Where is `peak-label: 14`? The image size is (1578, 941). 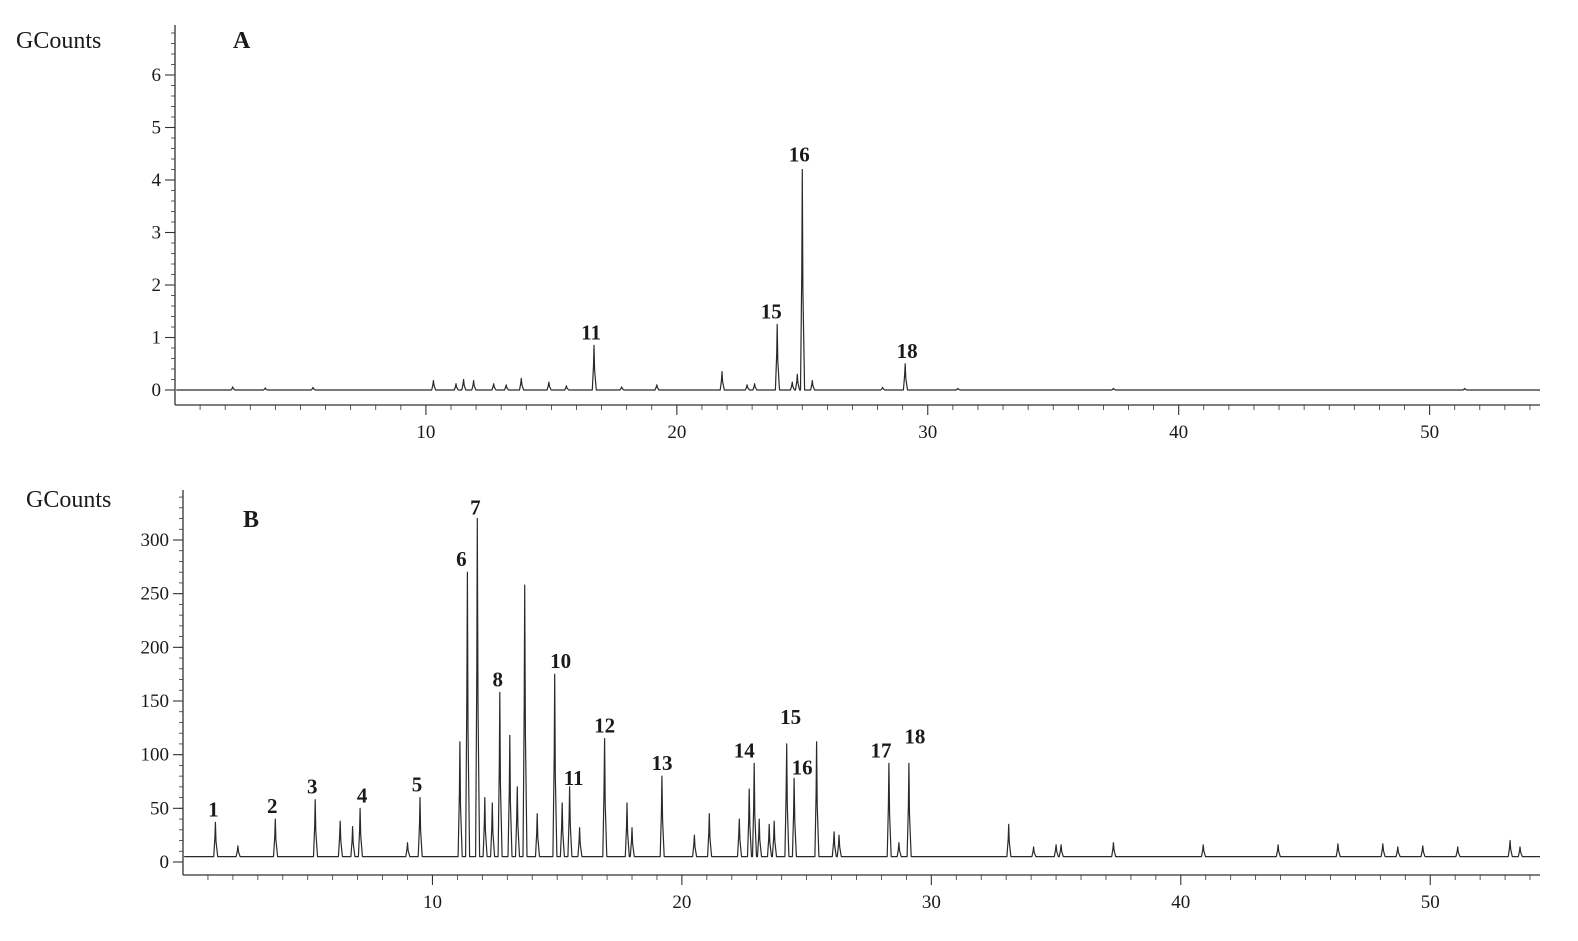 peak-label: 14 is located at coordinates (745, 750).